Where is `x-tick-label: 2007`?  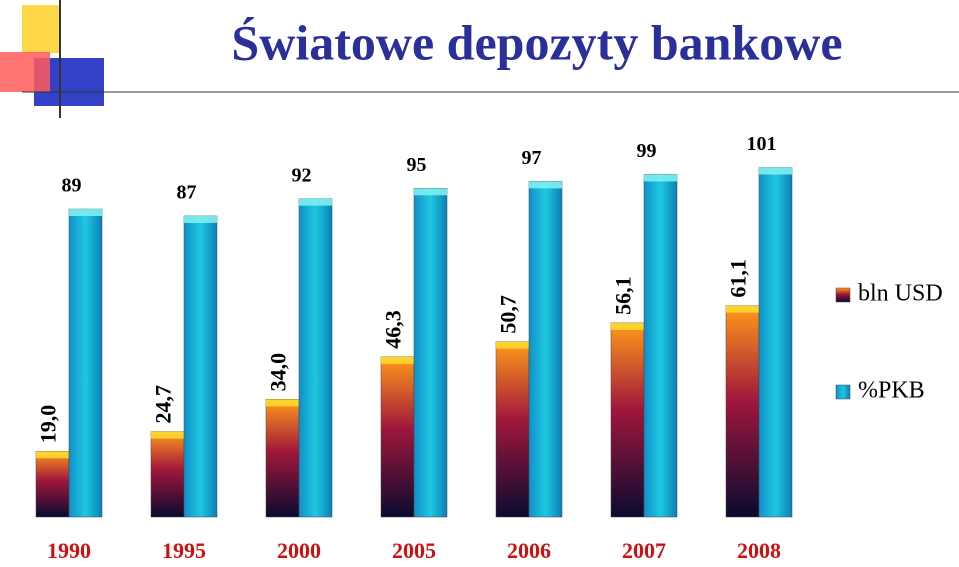 x-tick-label: 2007 is located at coordinates (644, 550).